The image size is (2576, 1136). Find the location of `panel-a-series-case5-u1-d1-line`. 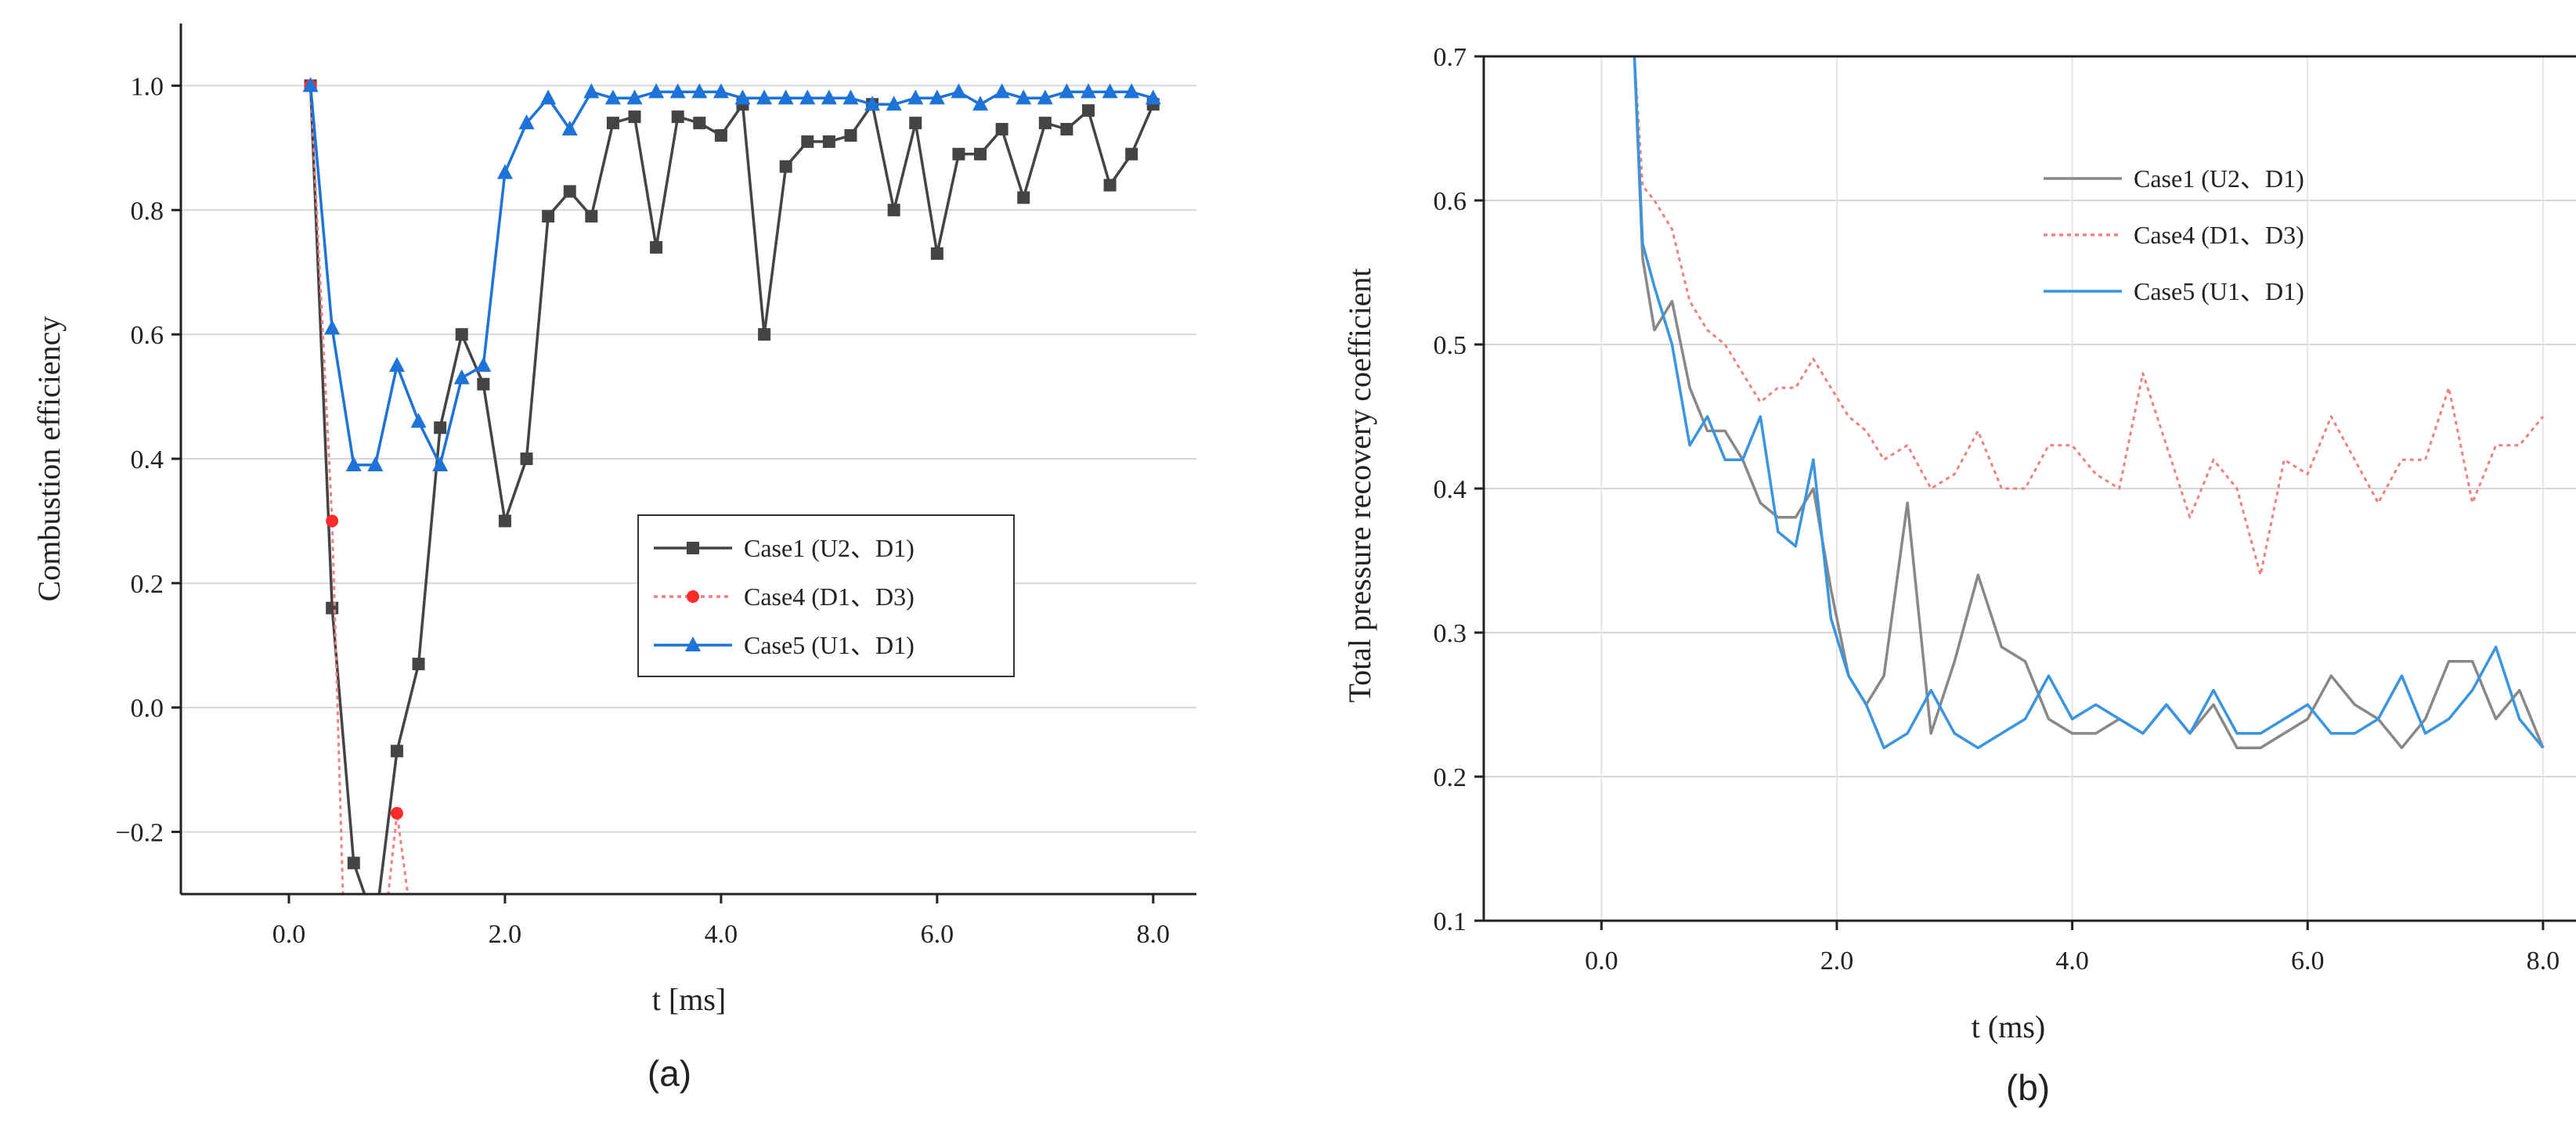

panel-a-series-case5-u1-d1-line is located at coordinates (731, 276).